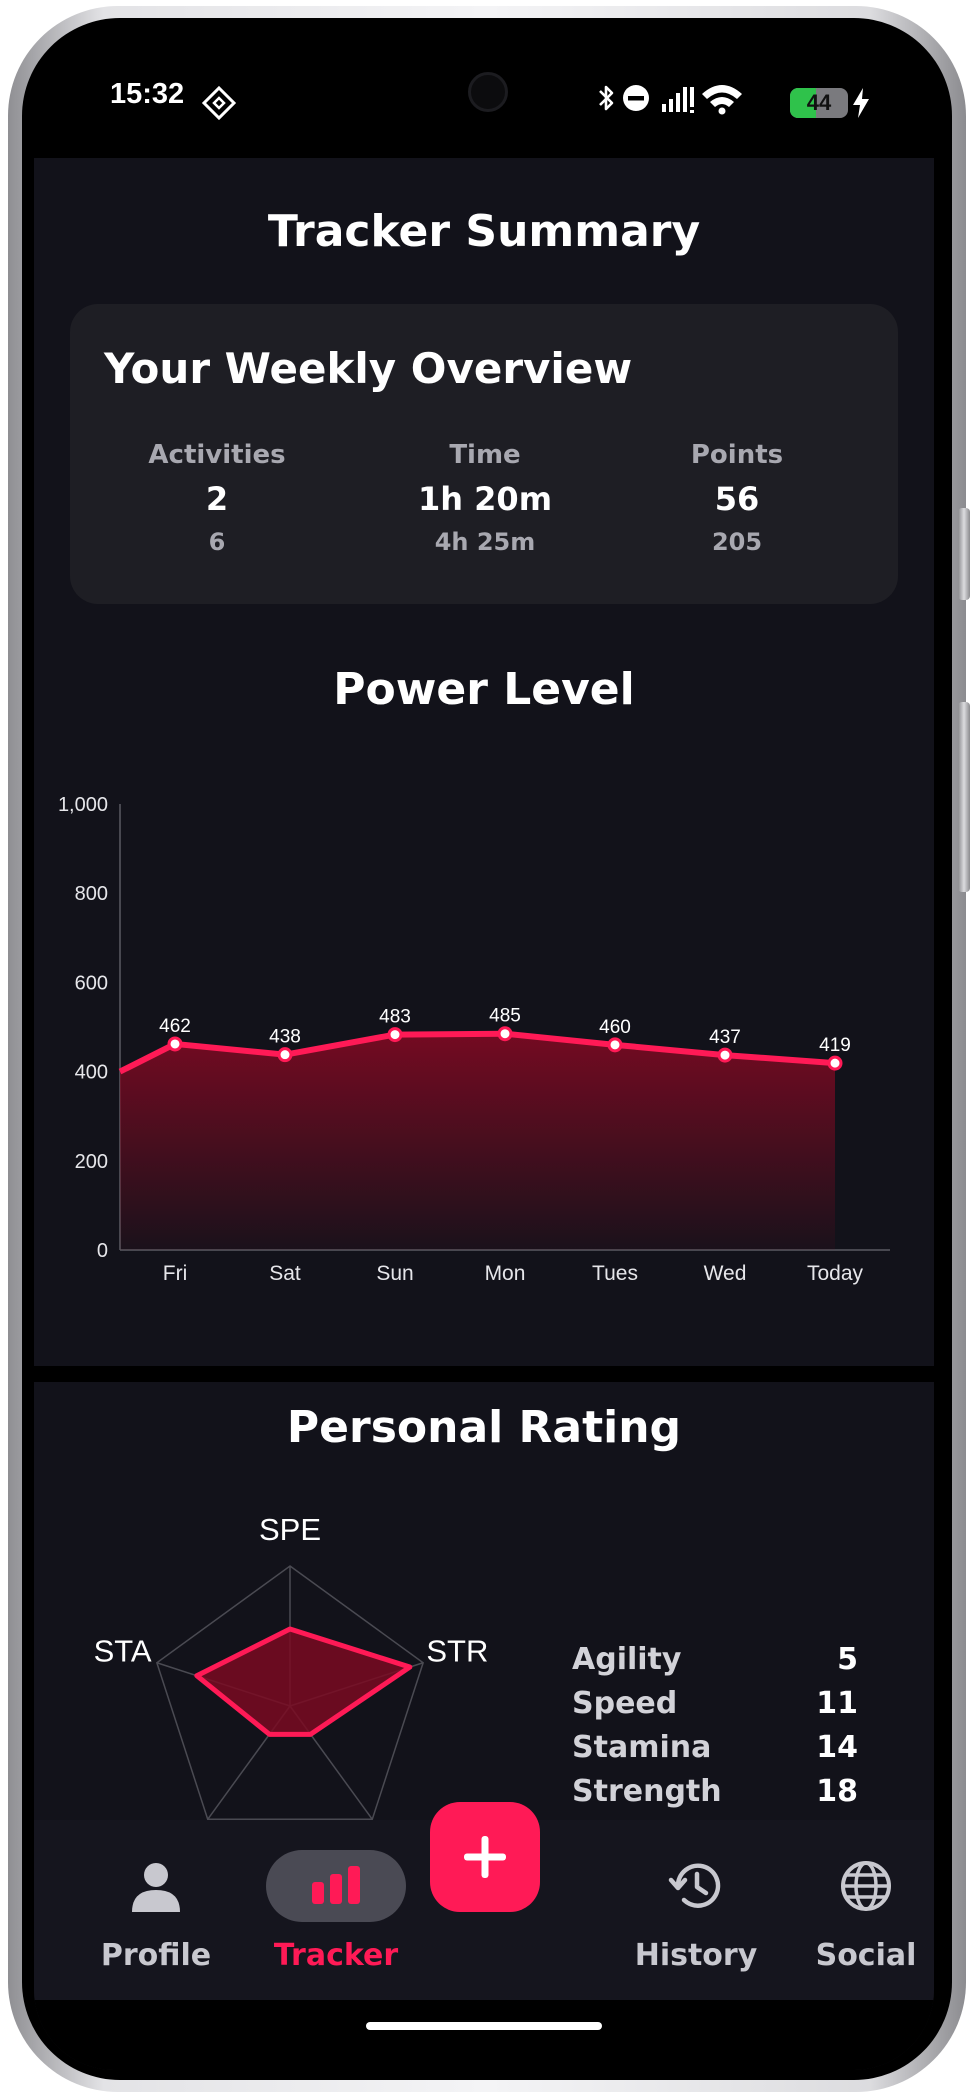 The height and width of the screenshot is (2100, 978). What do you see at coordinates (156, 1955) in the screenshot?
I see `nav-label: Profile` at bounding box center [156, 1955].